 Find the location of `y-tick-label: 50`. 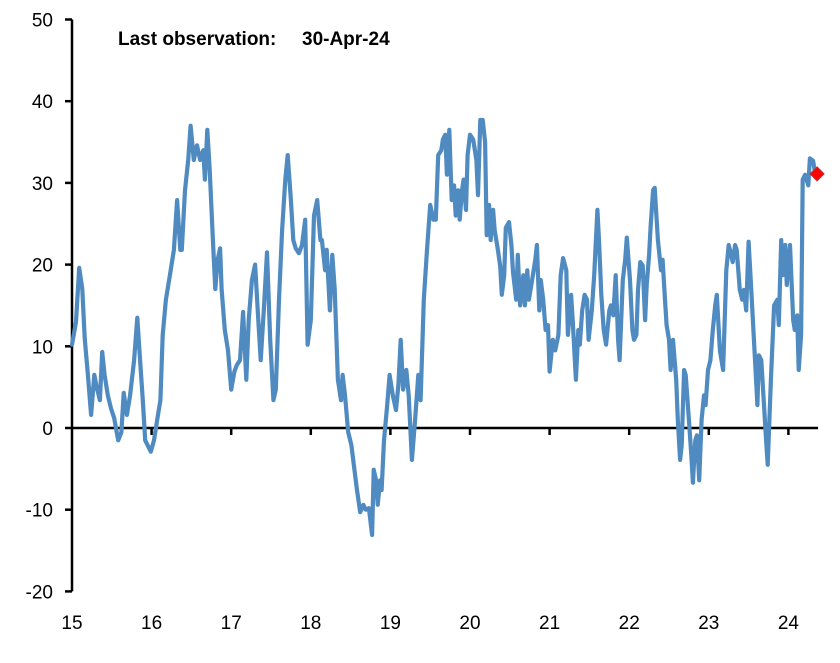

y-tick-label: 50 is located at coordinates (42, 21).